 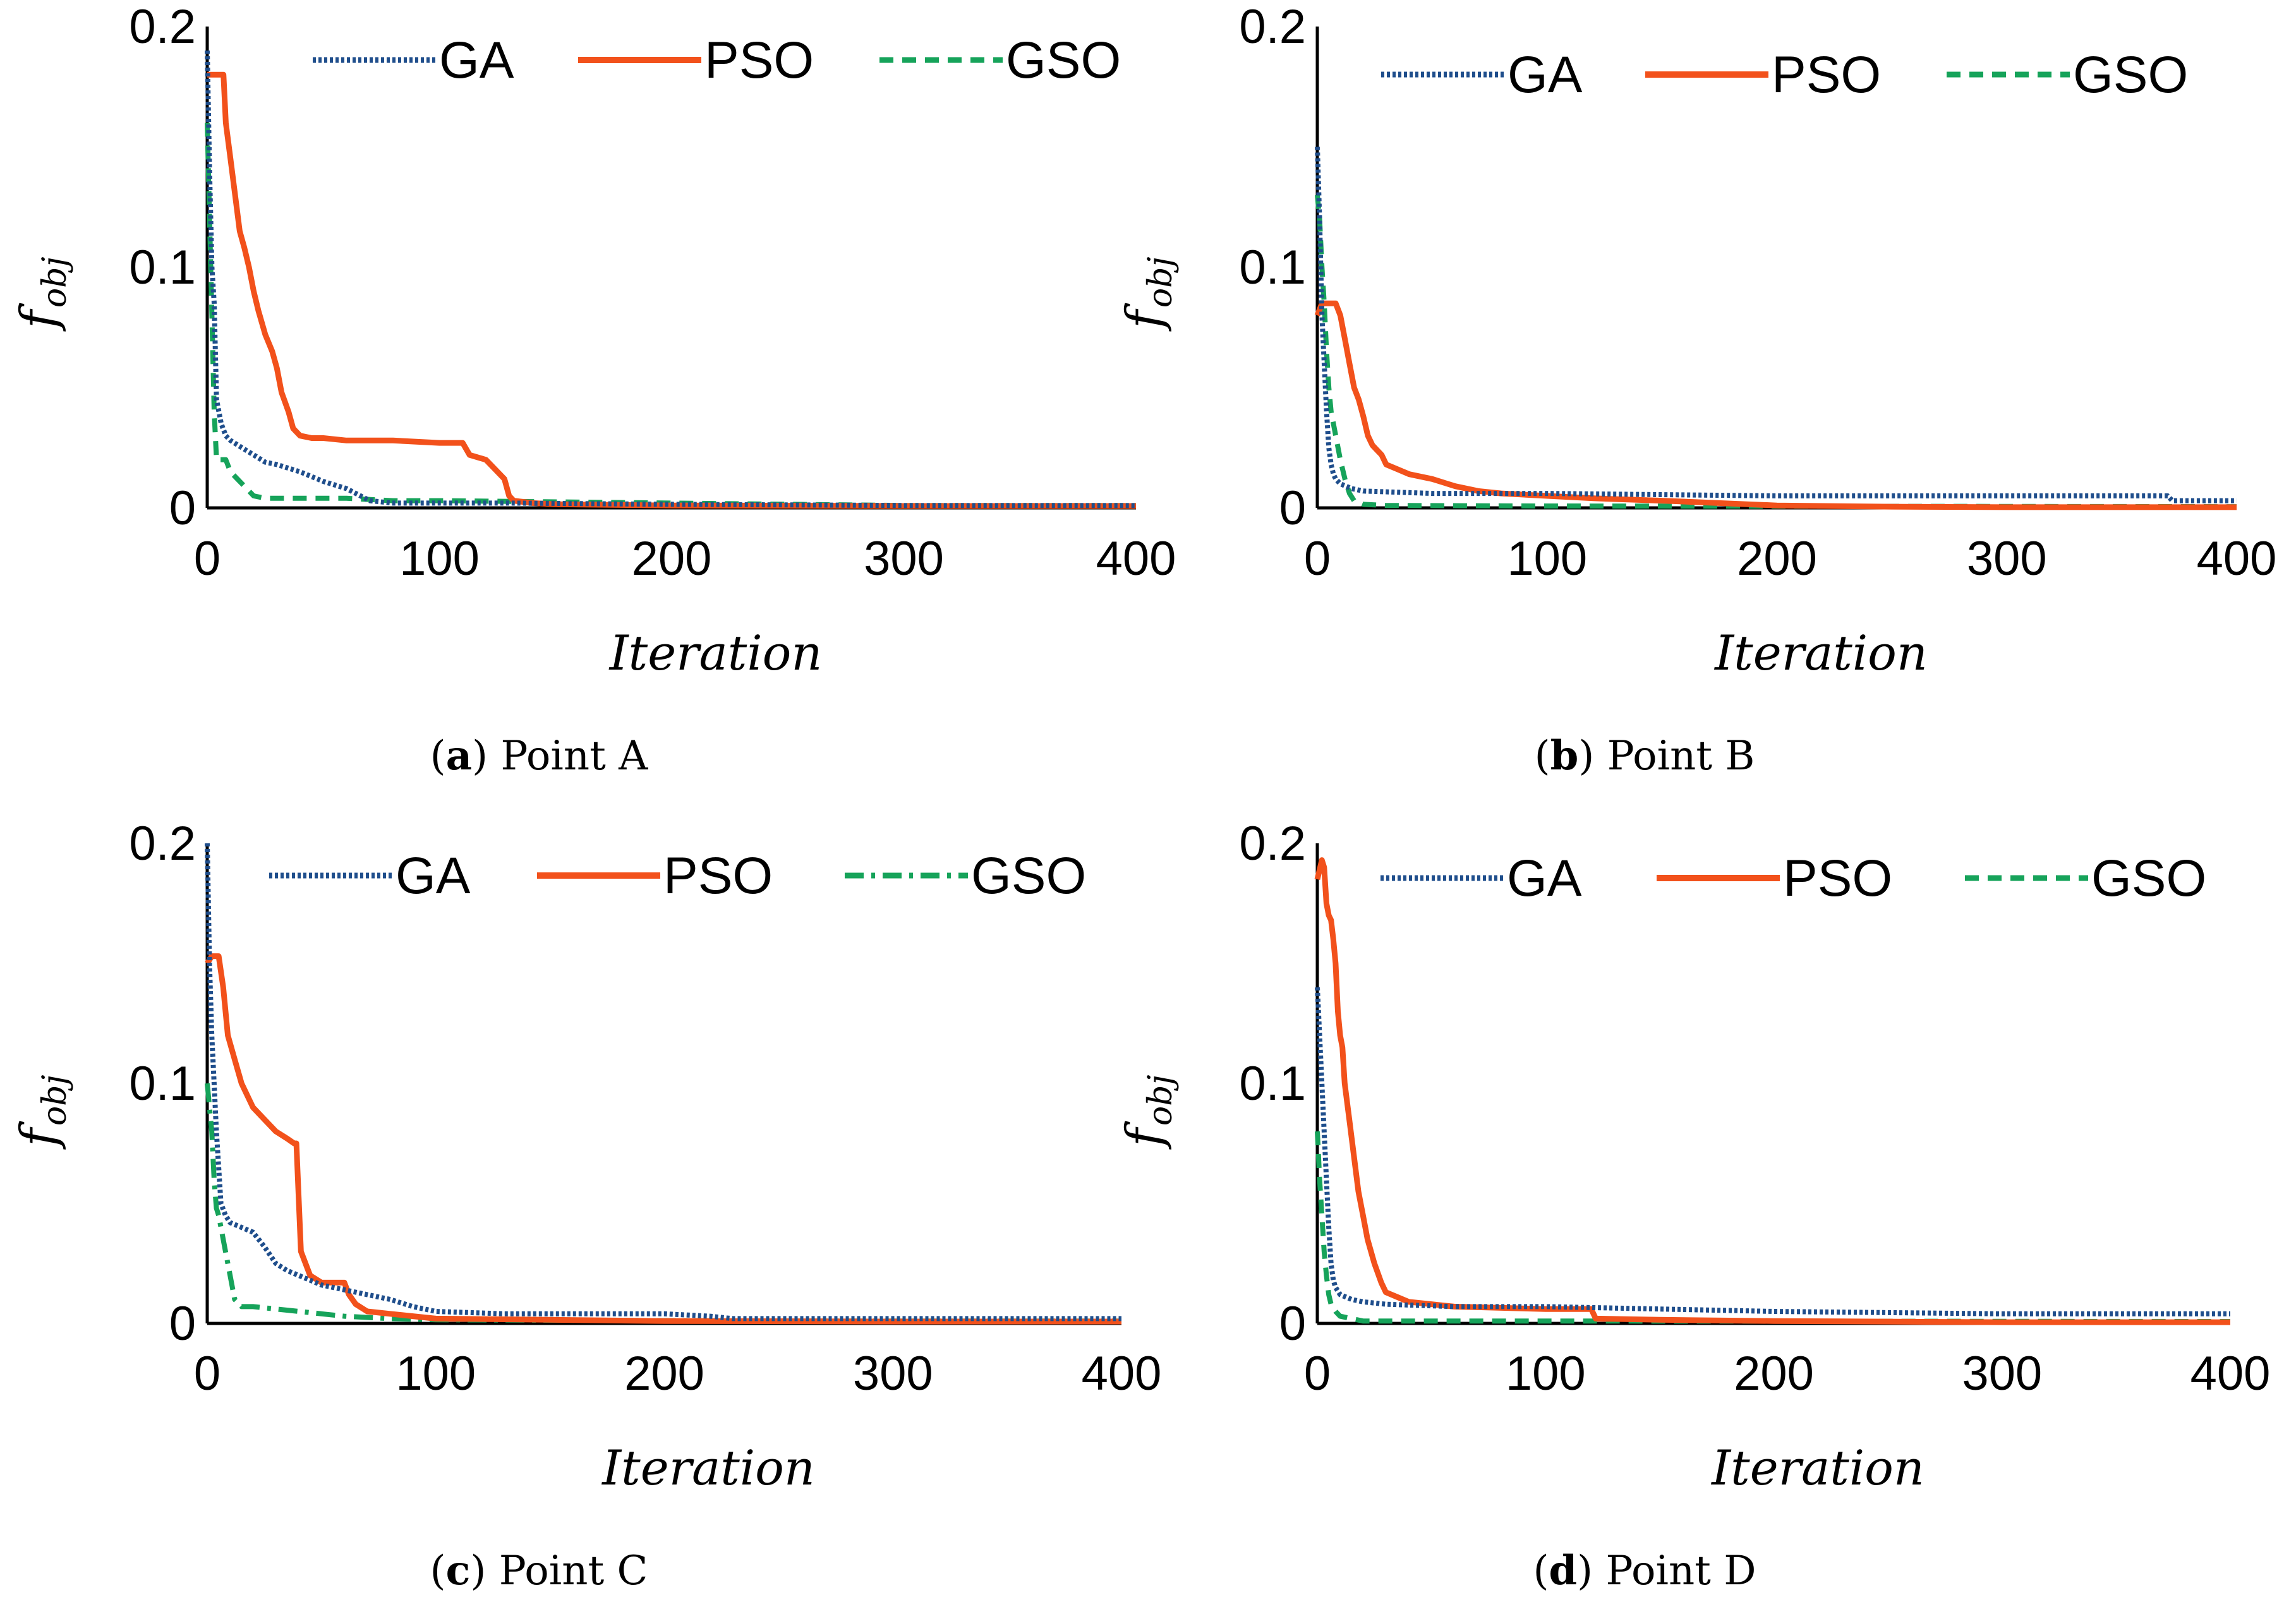 I want to click on panel-caption: (c) Point C, so click(x=539, y=1571).